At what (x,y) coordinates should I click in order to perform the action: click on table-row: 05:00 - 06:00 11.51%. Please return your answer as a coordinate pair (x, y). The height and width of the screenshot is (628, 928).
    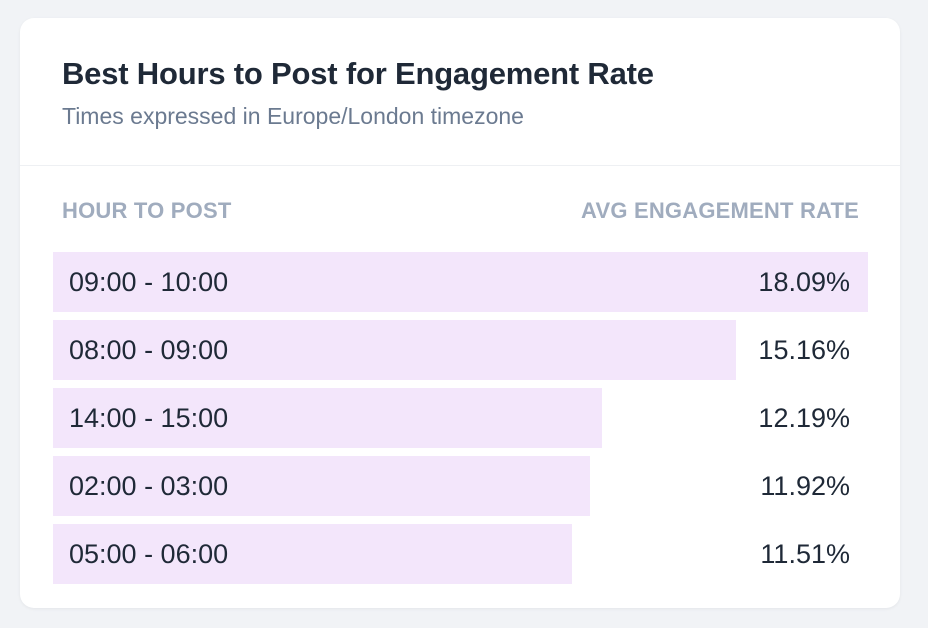
    Looking at the image, I should click on (460, 554).